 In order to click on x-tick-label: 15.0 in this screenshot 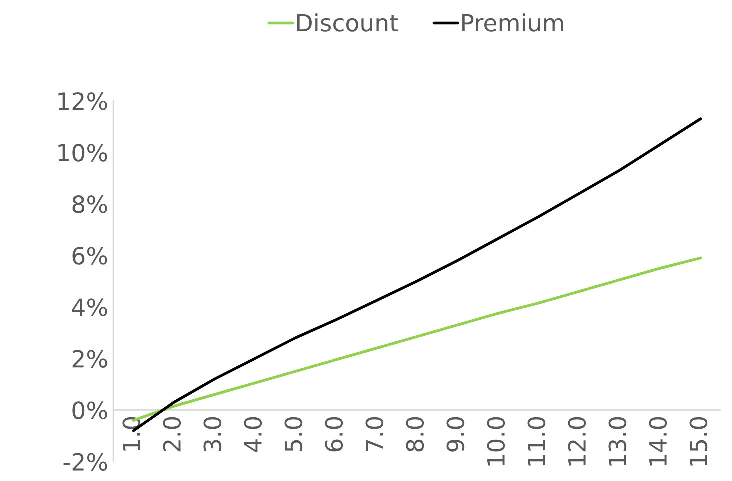, I will do `click(699, 441)`.